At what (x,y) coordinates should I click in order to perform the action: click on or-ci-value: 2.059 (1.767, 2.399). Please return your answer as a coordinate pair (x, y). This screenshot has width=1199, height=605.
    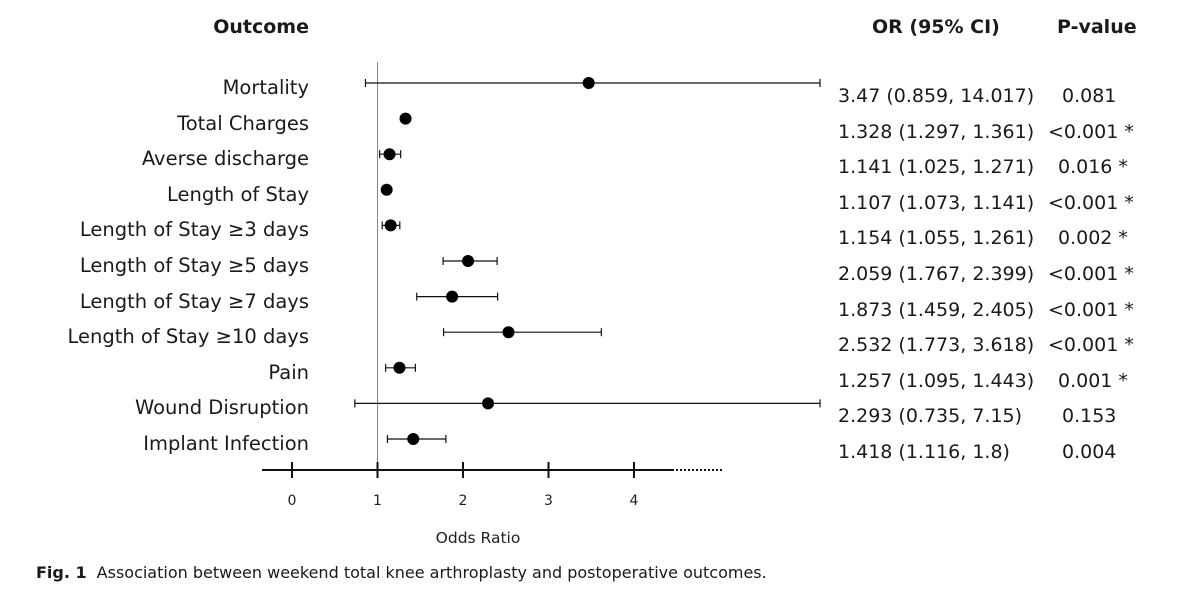
    Looking at the image, I should click on (936, 274).